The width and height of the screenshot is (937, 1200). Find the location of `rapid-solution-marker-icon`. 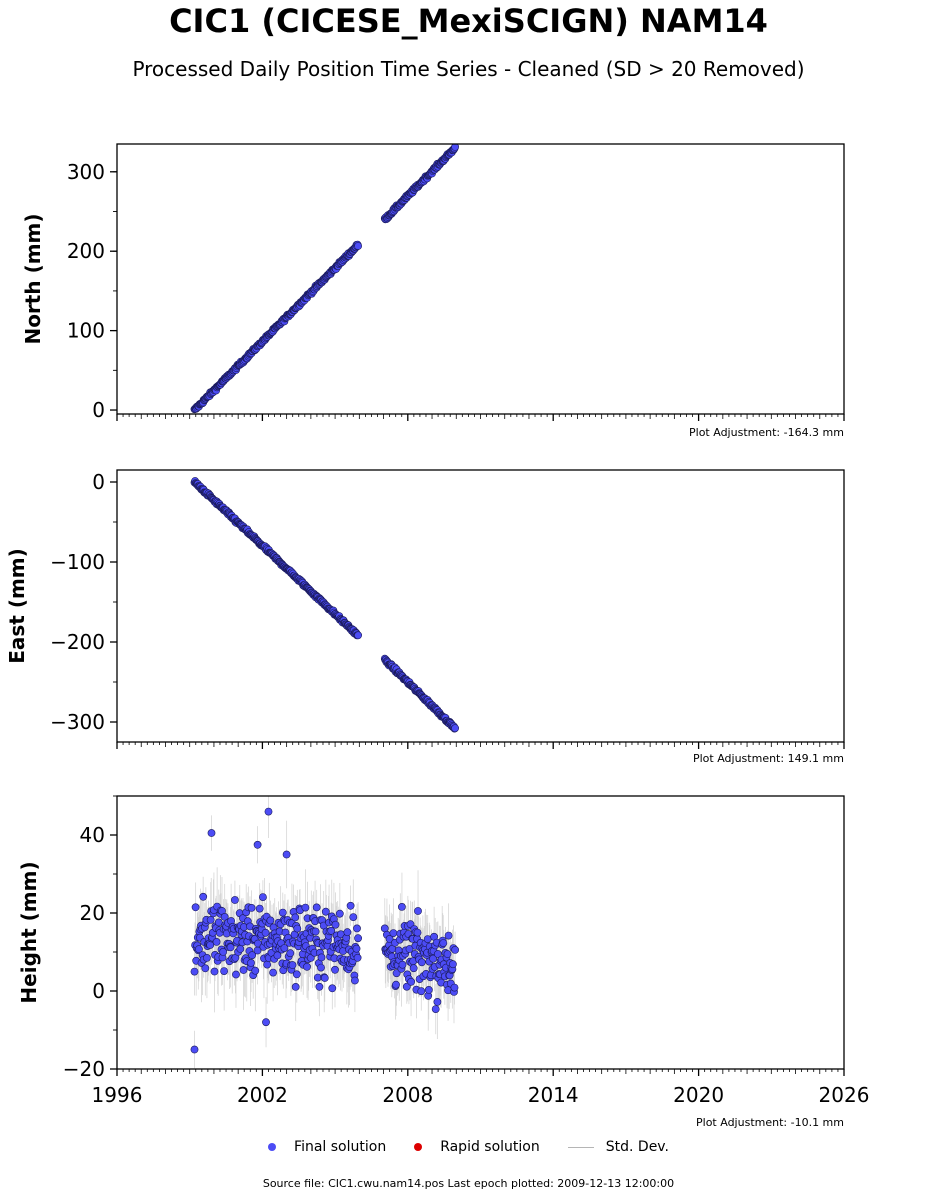

rapid-solution-marker-icon is located at coordinates (418, 1147).